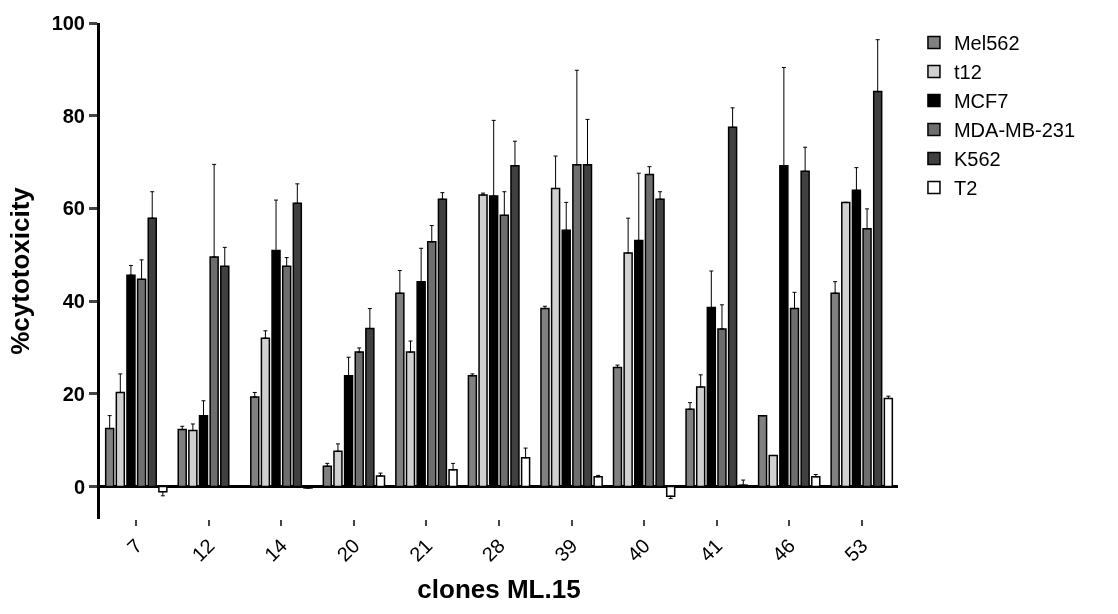 The height and width of the screenshot is (614, 1118). What do you see at coordinates (986, 43) in the screenshot?
I see `legend-label: Mel562` at bounding box center [986, 43].